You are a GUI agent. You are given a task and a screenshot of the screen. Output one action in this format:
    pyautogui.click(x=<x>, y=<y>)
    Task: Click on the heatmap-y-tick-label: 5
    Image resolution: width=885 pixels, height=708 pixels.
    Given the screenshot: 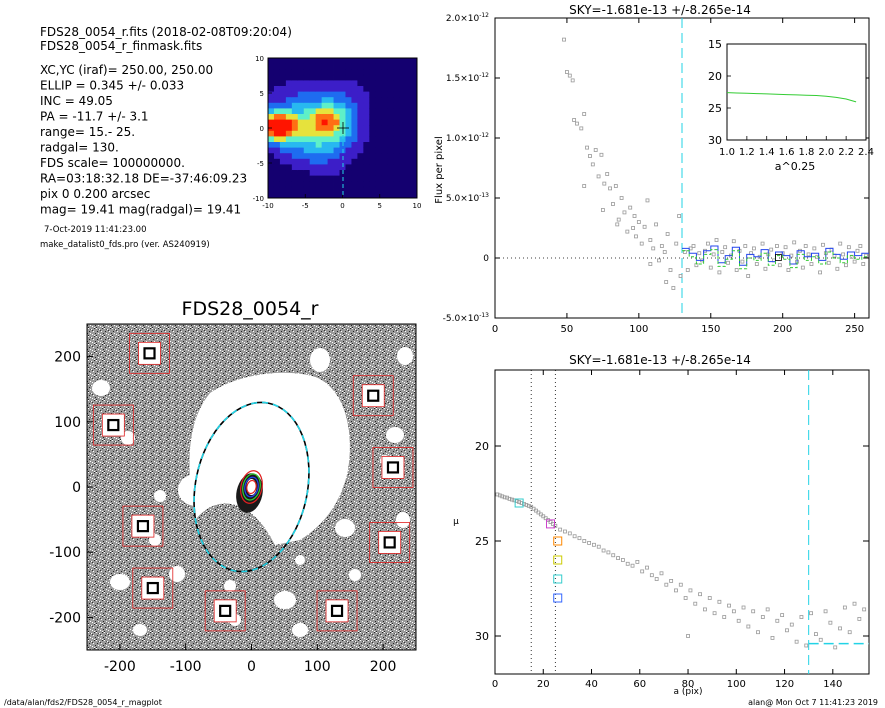 What is the action you would take?
    pyautogui.click(x=262, y=94)
    